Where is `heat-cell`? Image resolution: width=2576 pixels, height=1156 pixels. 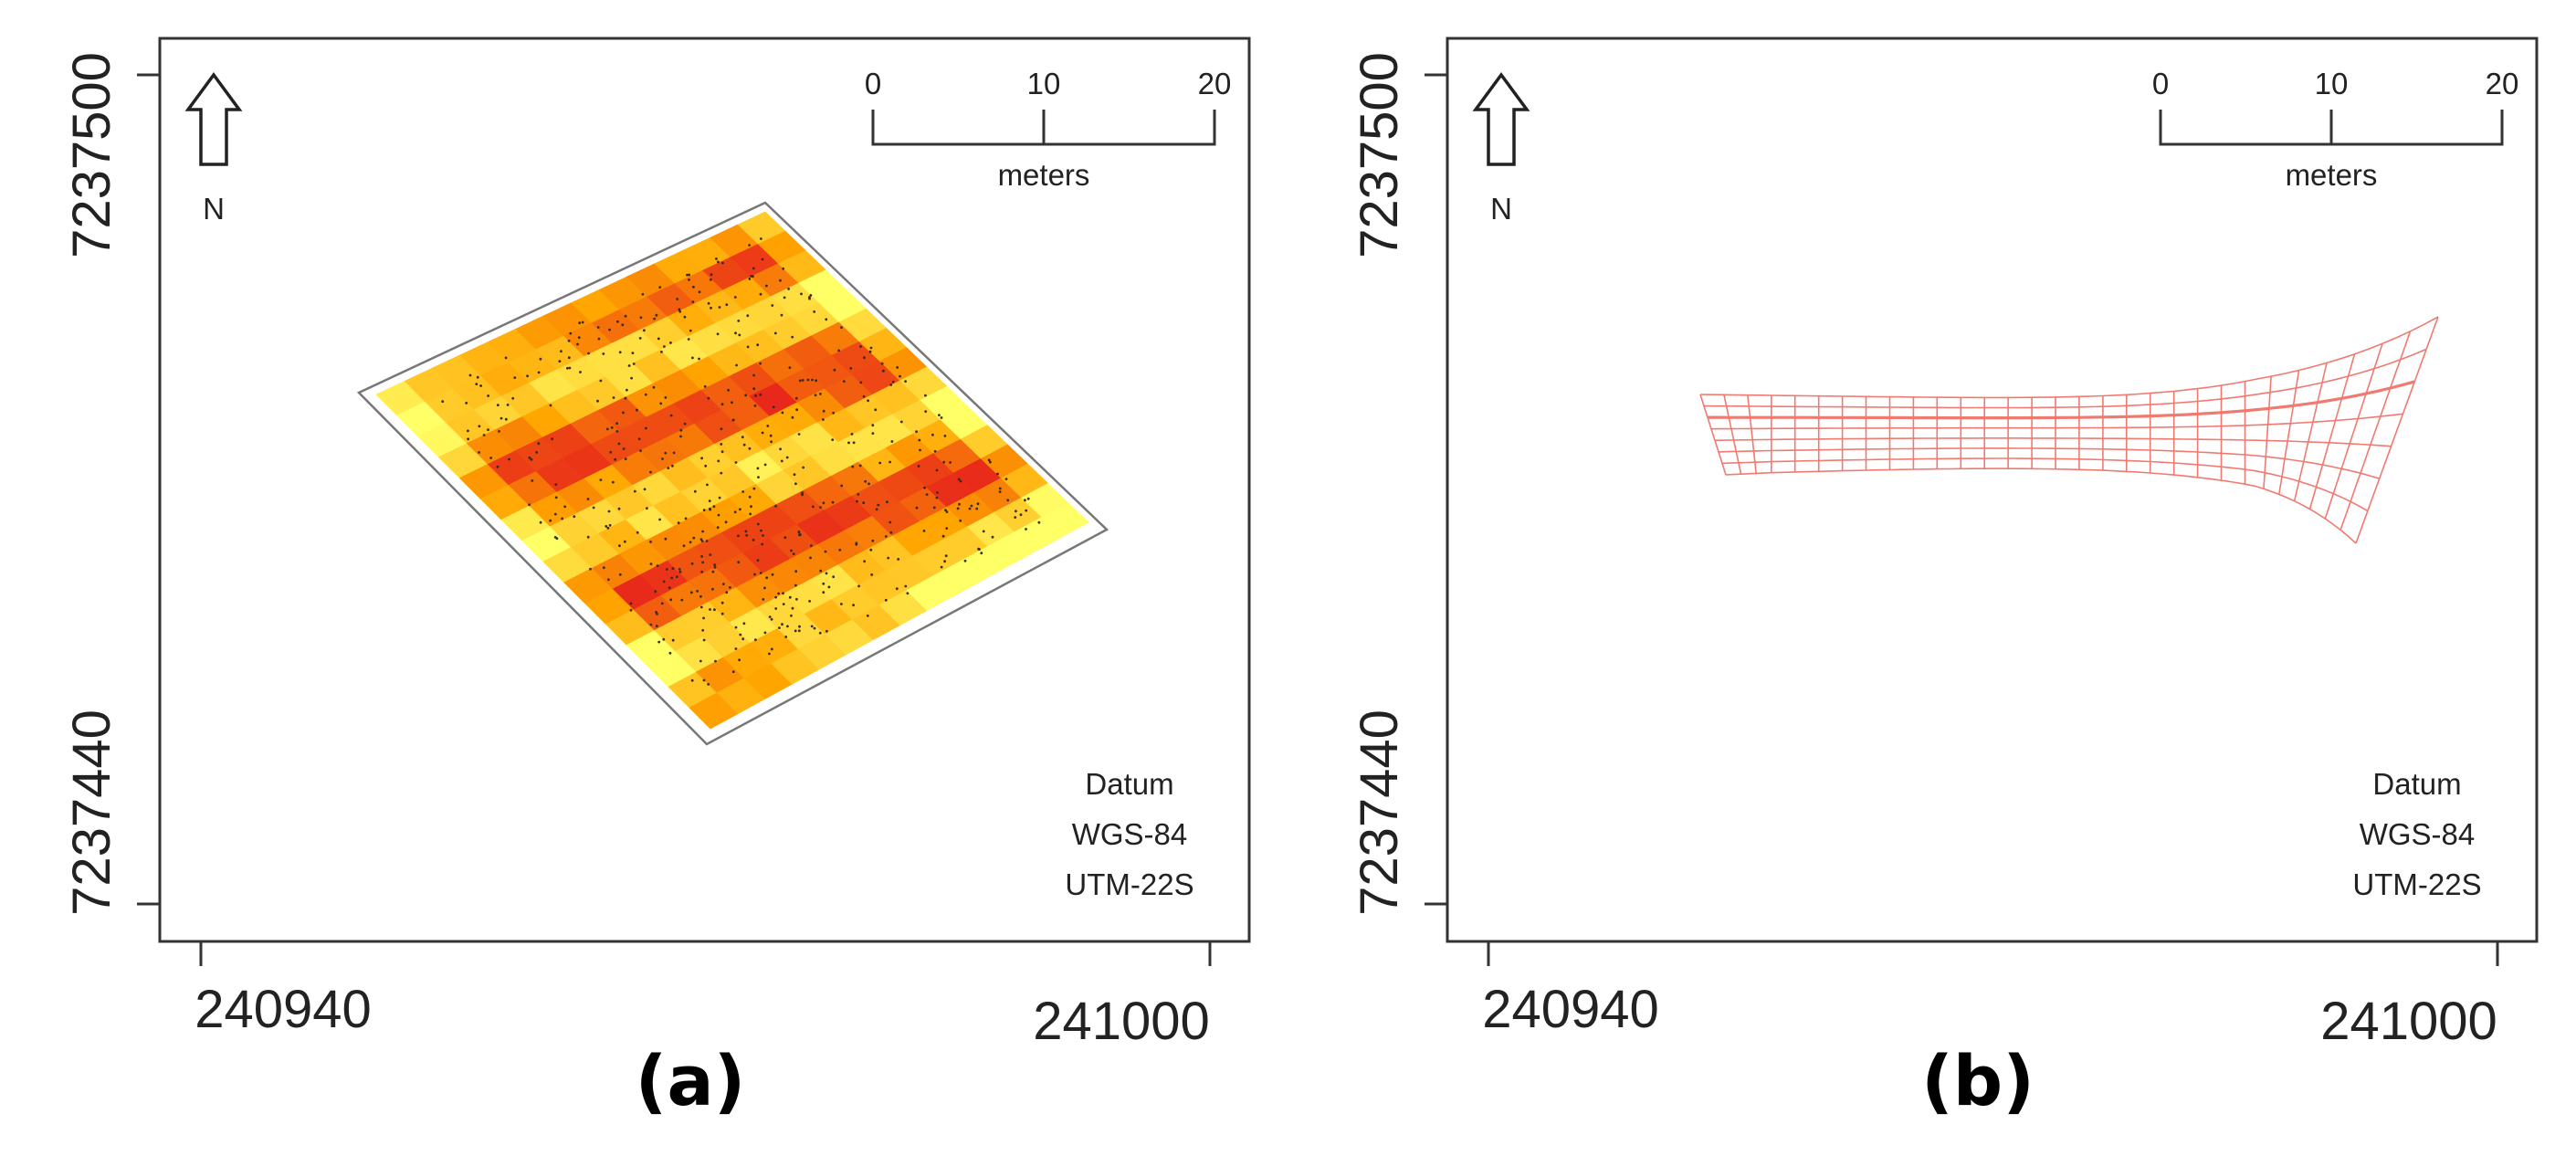 heat-cell is located at coordinates (714, 711).